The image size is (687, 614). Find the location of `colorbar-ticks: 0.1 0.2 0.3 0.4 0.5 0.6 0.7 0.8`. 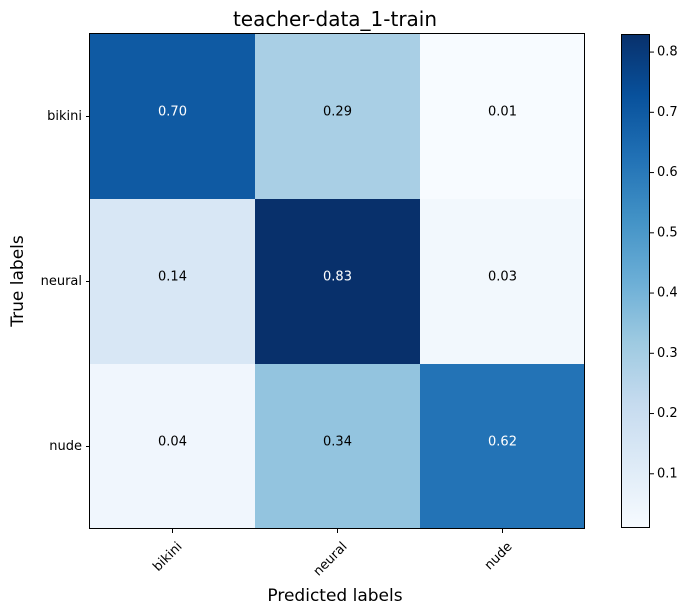

colorbar-ticks: 0.1 0.2 0.3 0.4 0.5 0.6 0.7 0.8 is located at coordinates (664, 263).